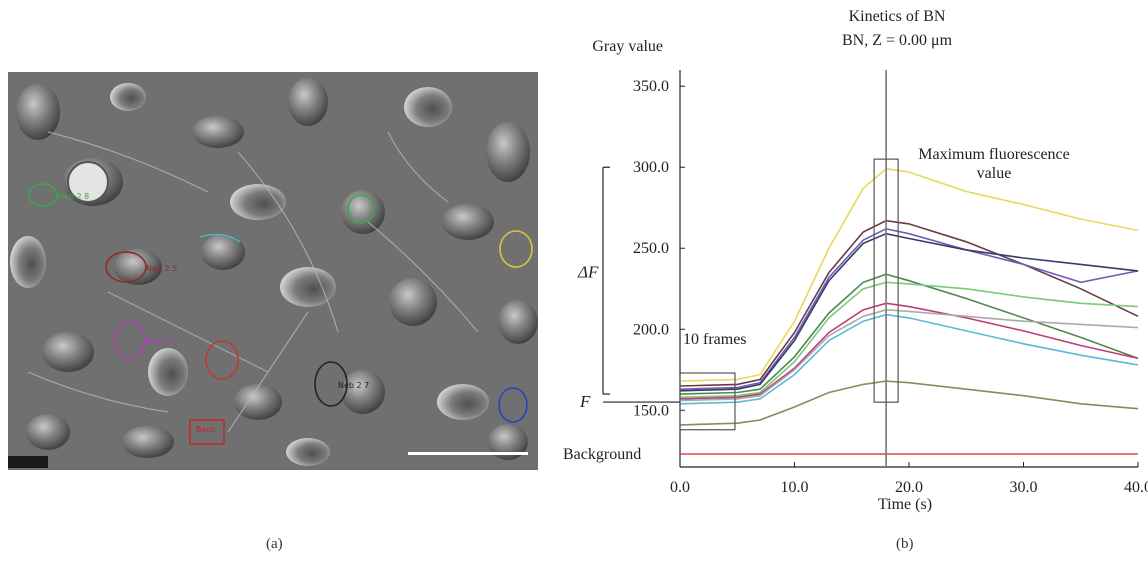 Image resolution: width=1148 pixels, height=569 pixels. What do you see at coordinates (88, 182) in the screenshot?
I see `bright-cell` at bounding box center [88, 182].